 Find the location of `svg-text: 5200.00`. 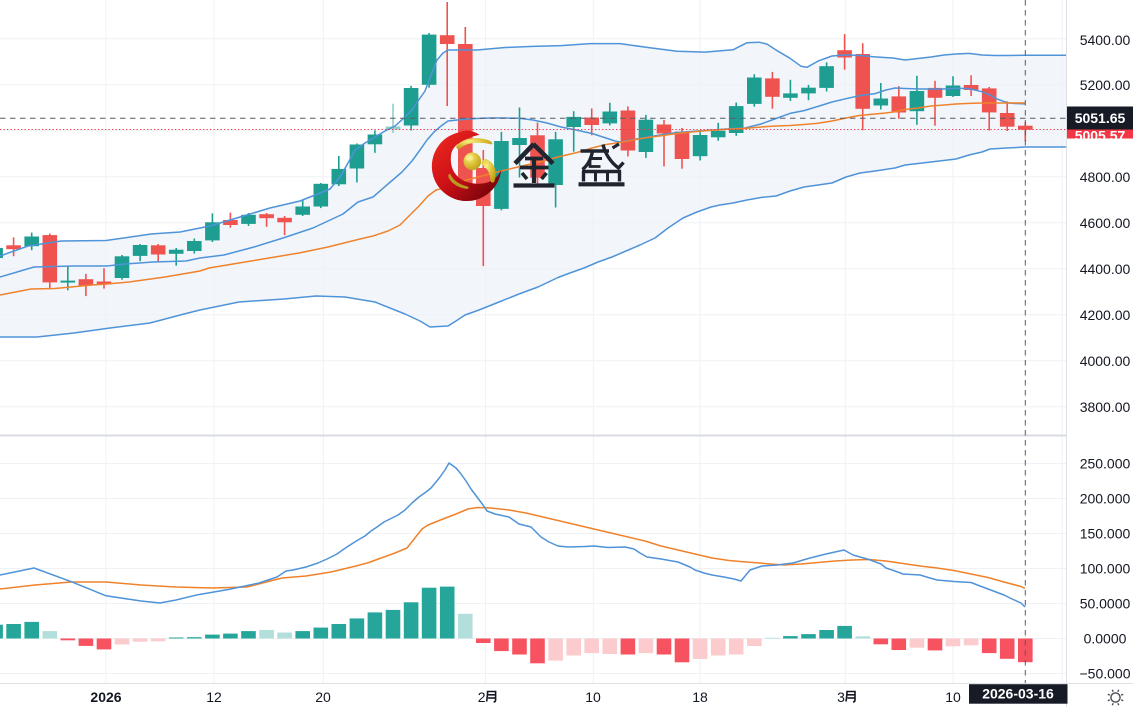

svg-text: 5200.00 is located at coordinates (1105, 85).